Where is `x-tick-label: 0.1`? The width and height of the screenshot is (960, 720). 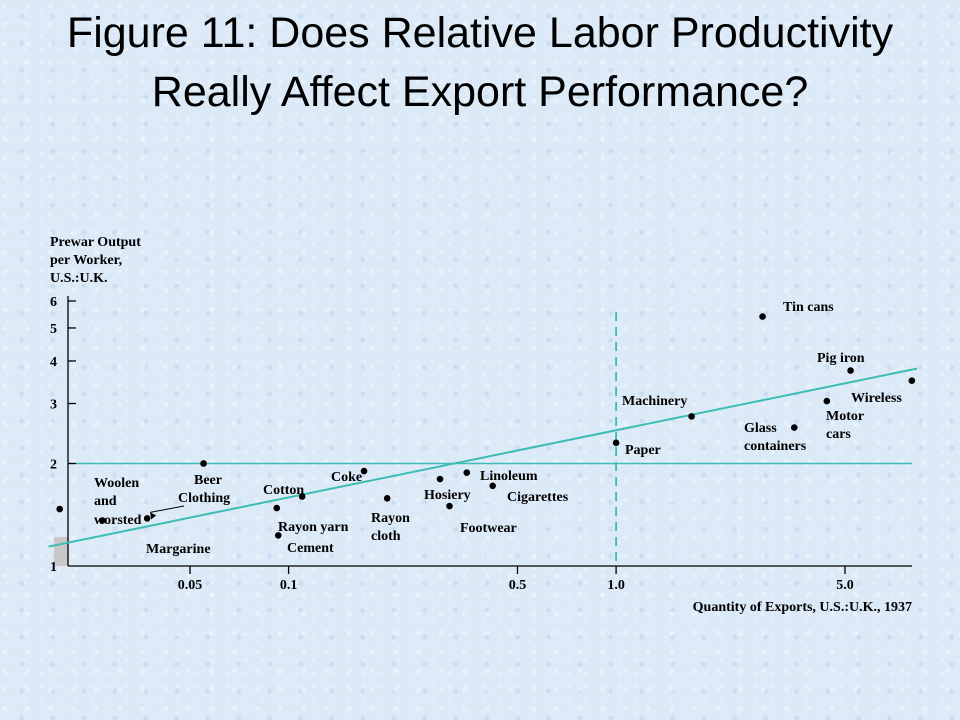
x-tick-label: 0.1 is located at coordinates (289, 585).